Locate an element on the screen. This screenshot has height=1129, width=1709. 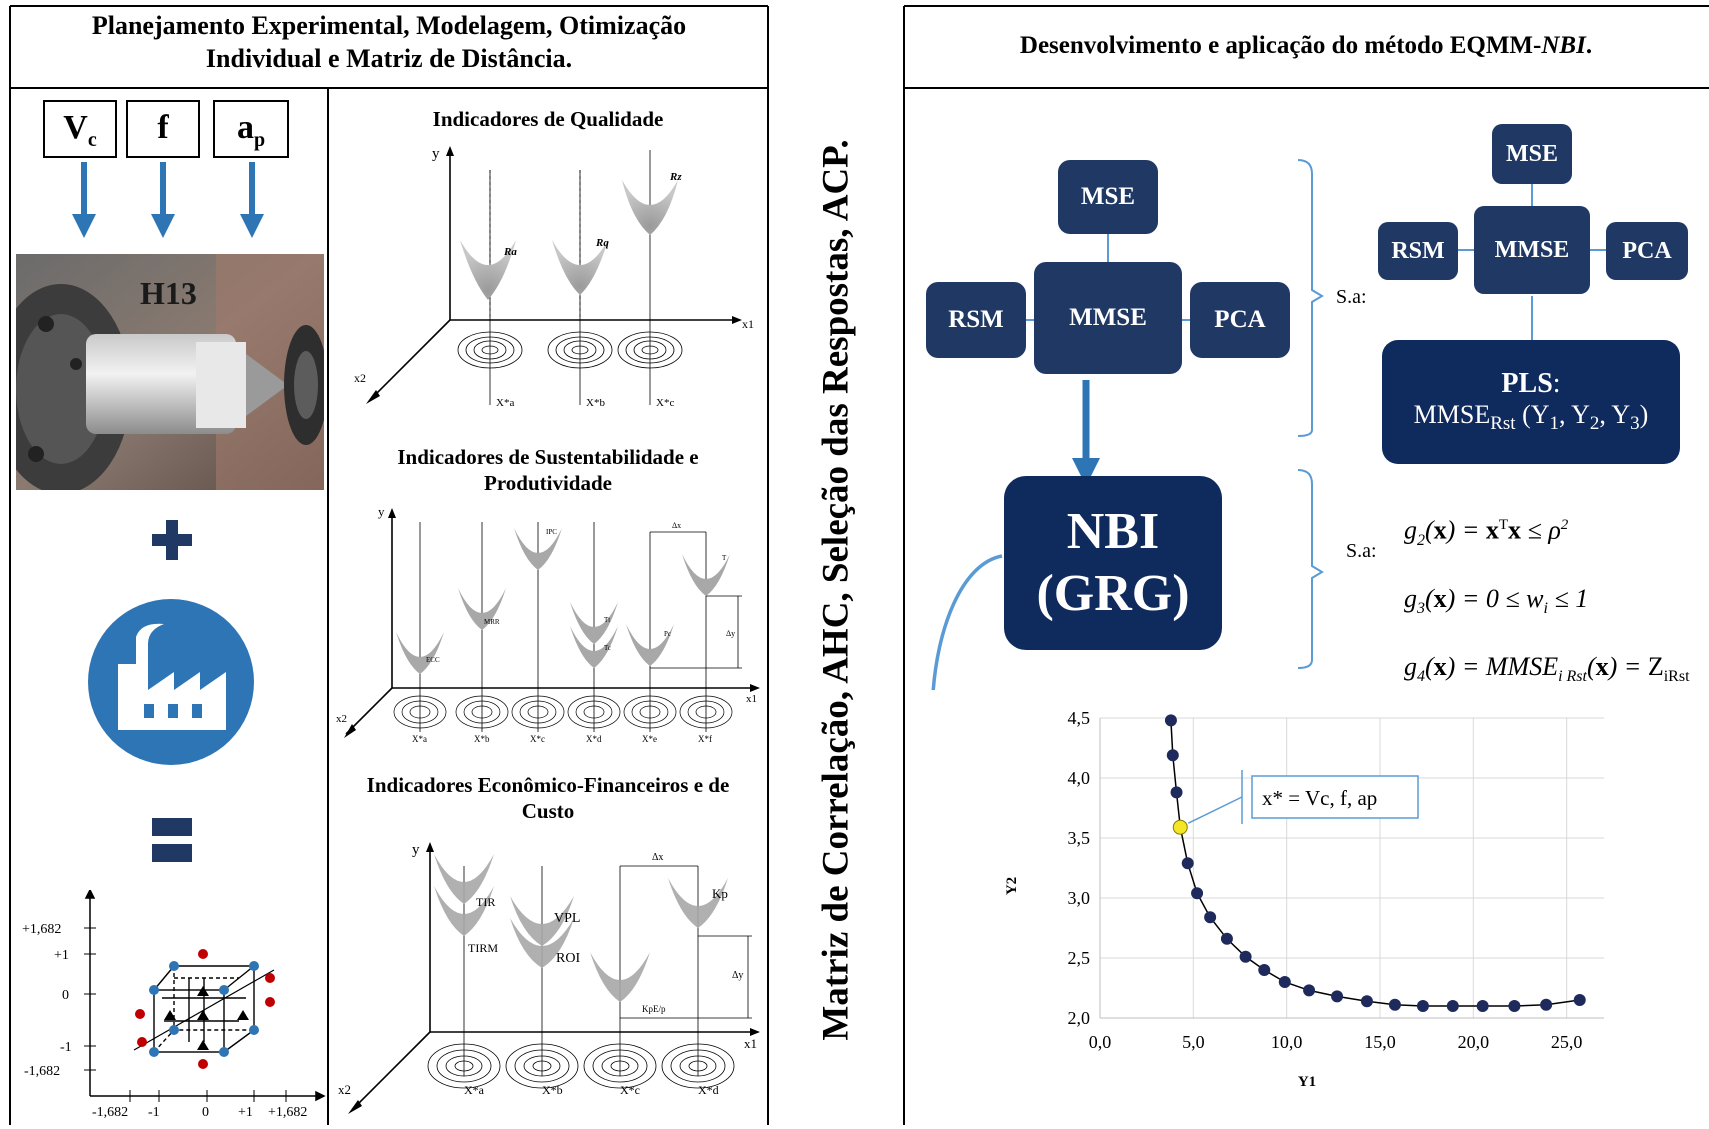
pareto-curve is located at coordinates (1375, 863).